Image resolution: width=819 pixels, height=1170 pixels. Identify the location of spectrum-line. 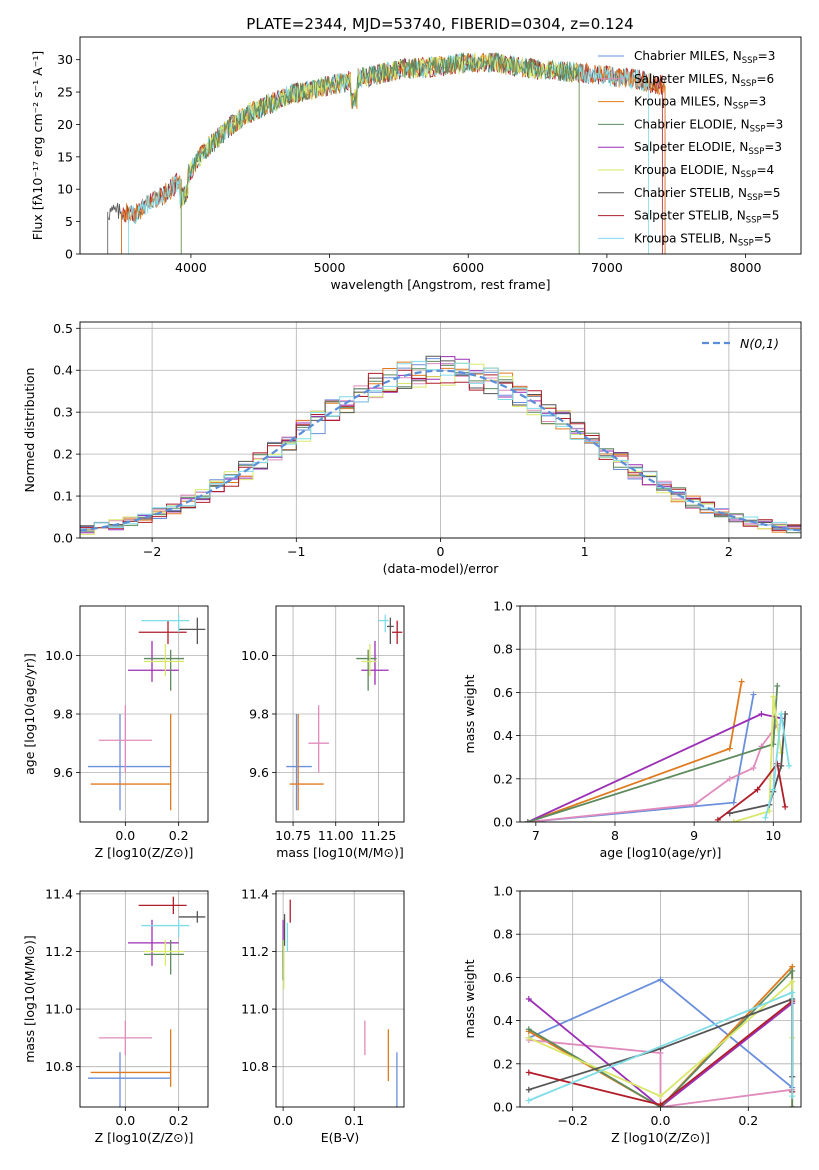
(380, 128).